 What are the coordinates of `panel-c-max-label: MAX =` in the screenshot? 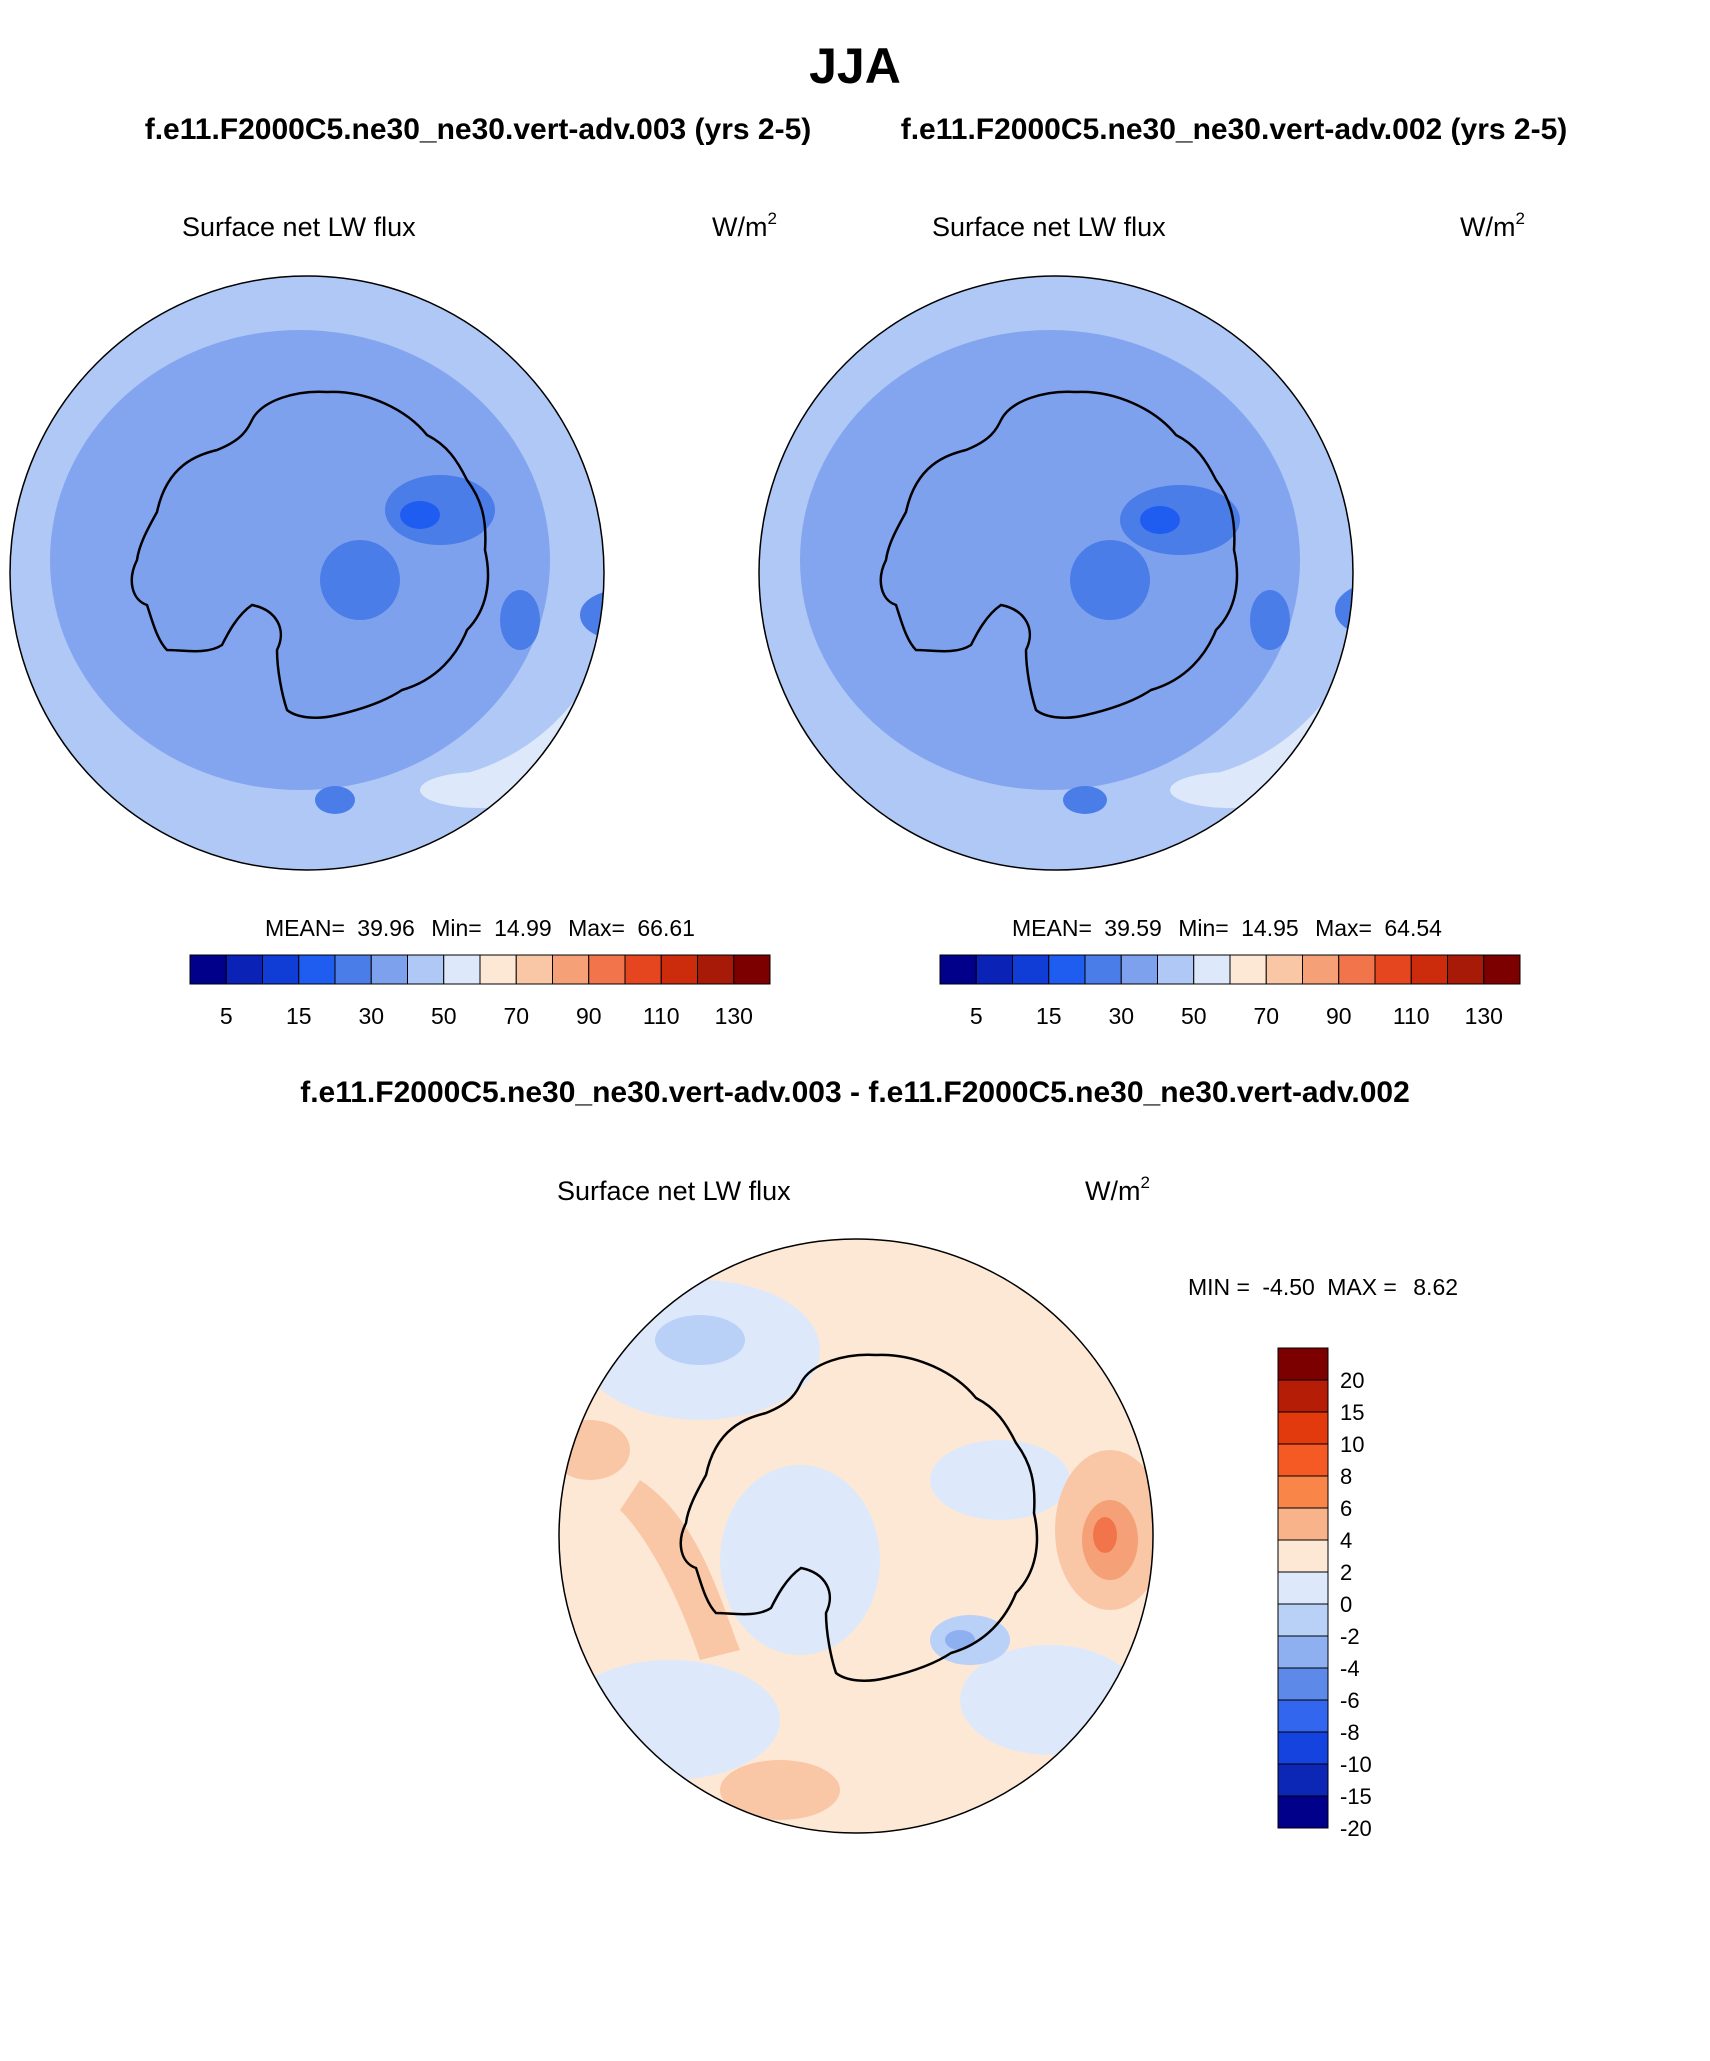 It's located at (1362, 1287).